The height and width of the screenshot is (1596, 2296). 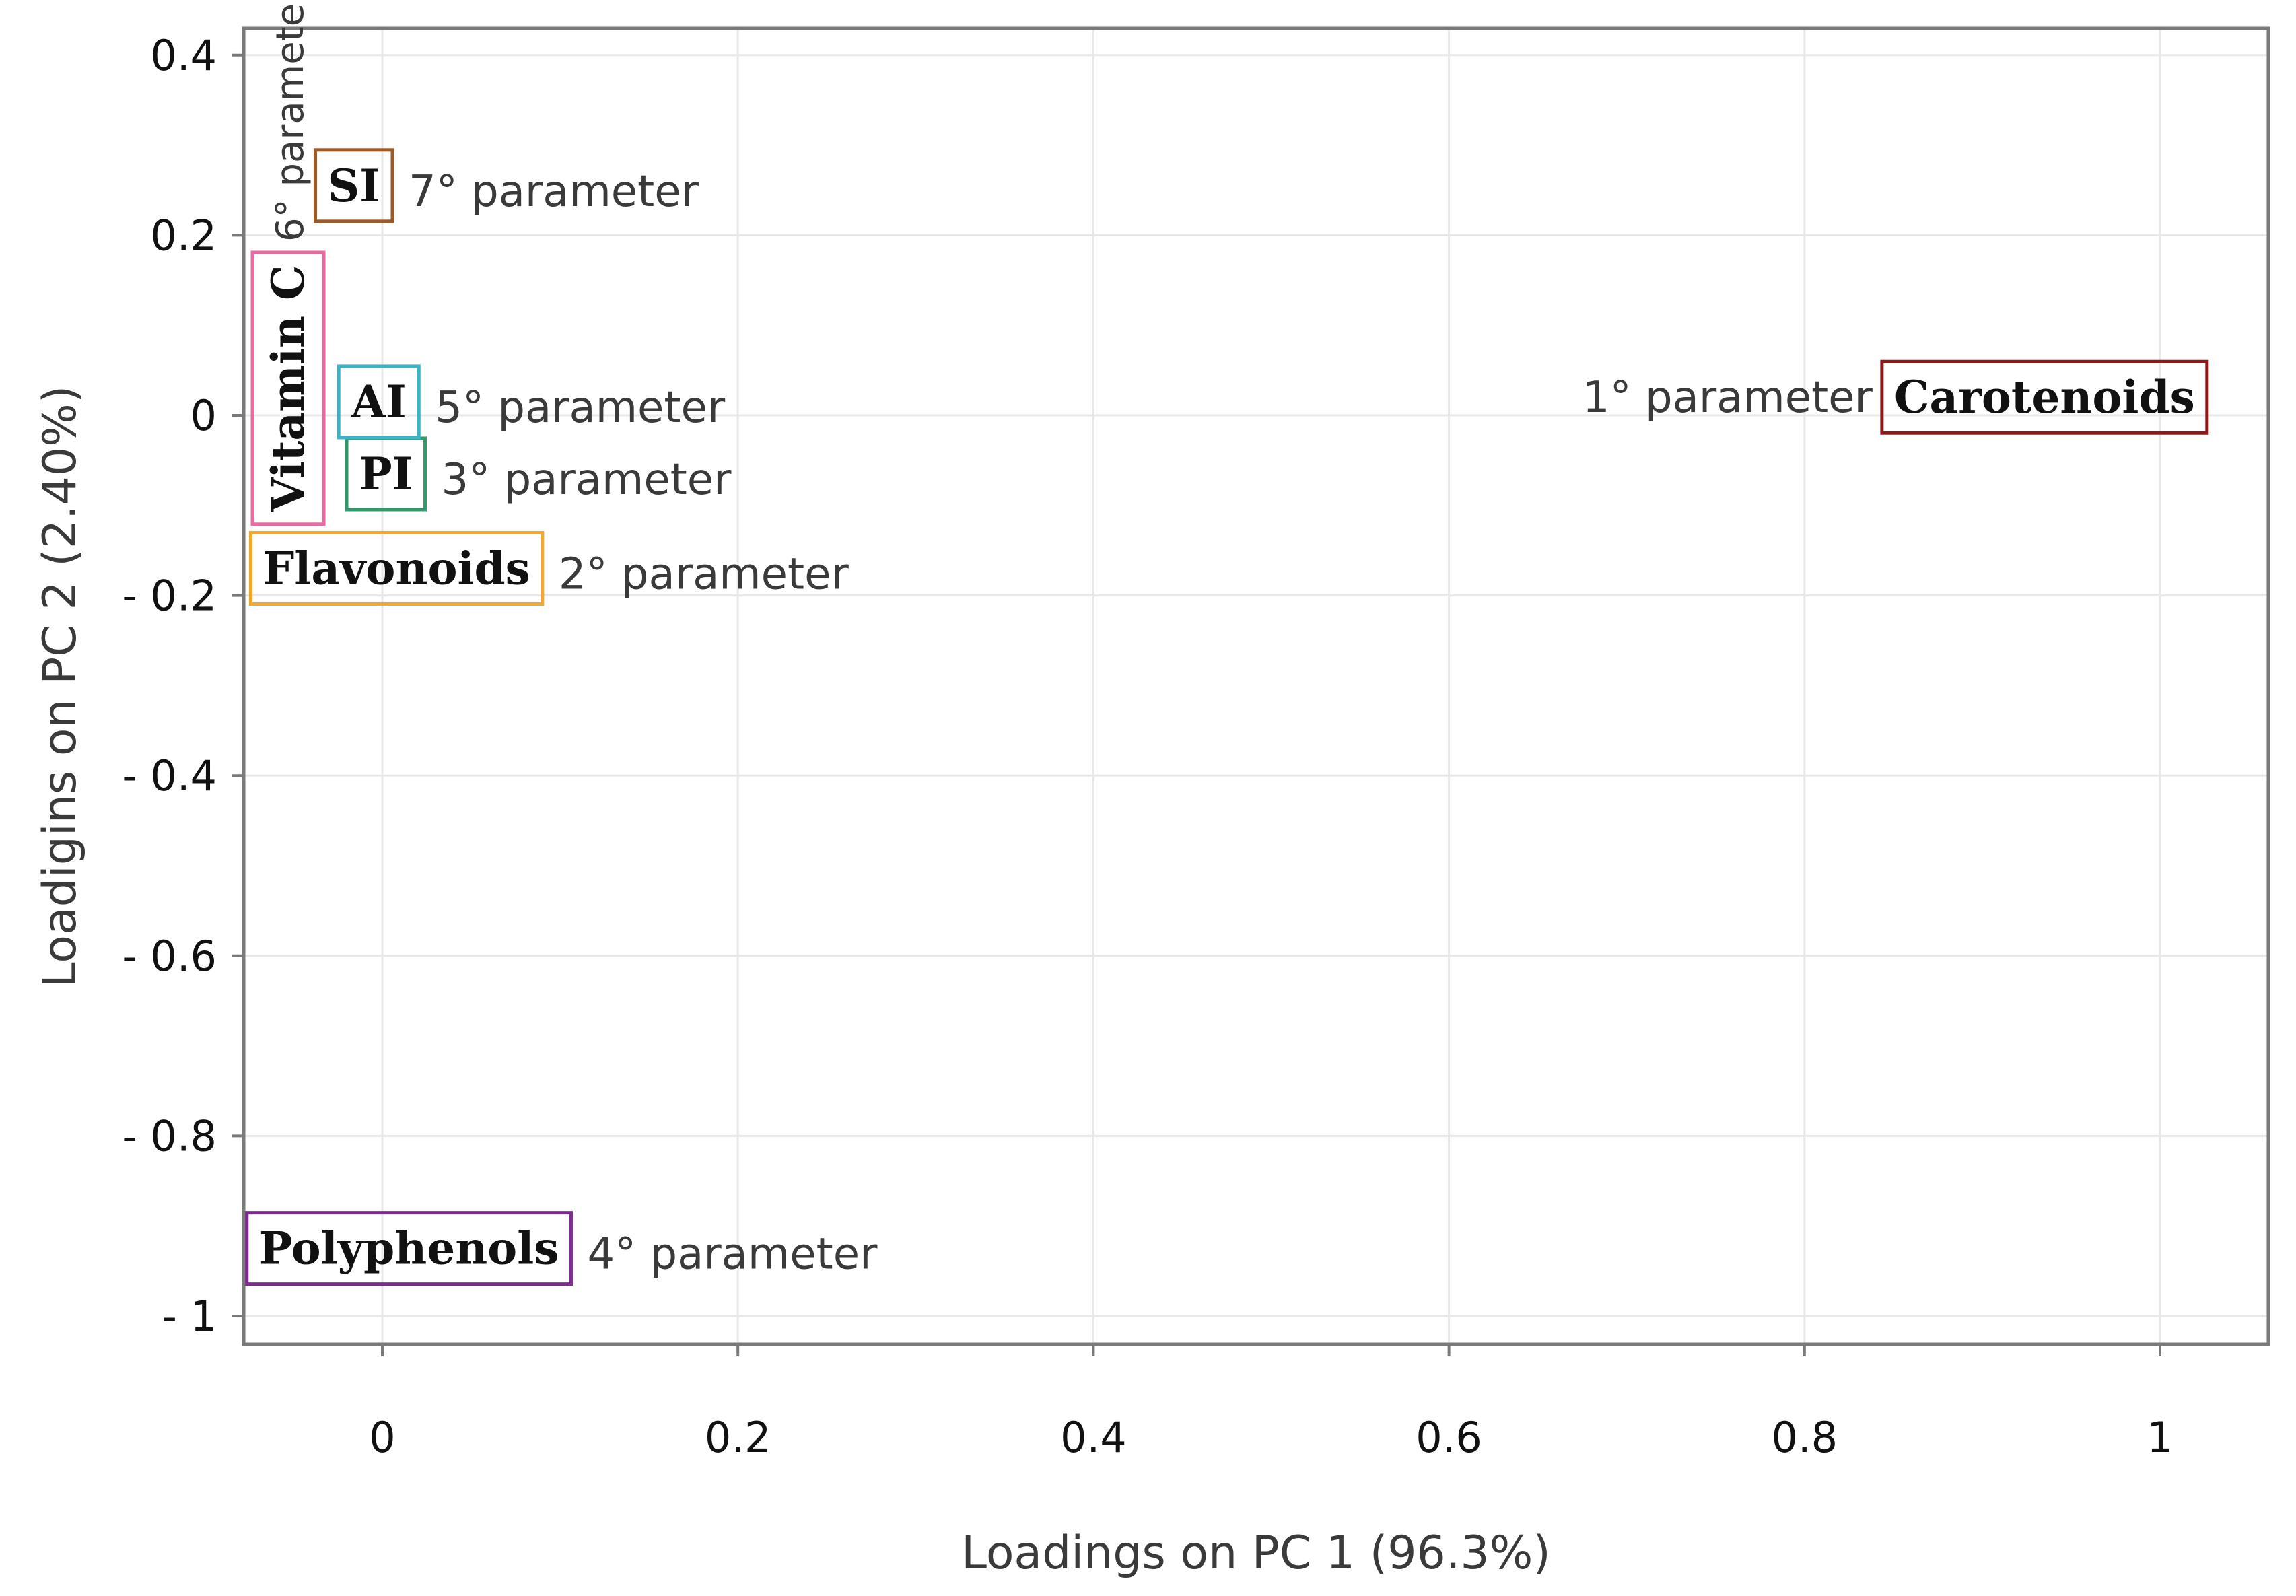 What do you see at coordinates (386, 474) in the screenshot?
I see `variable-label: PI` at bounding box center [386, 474].